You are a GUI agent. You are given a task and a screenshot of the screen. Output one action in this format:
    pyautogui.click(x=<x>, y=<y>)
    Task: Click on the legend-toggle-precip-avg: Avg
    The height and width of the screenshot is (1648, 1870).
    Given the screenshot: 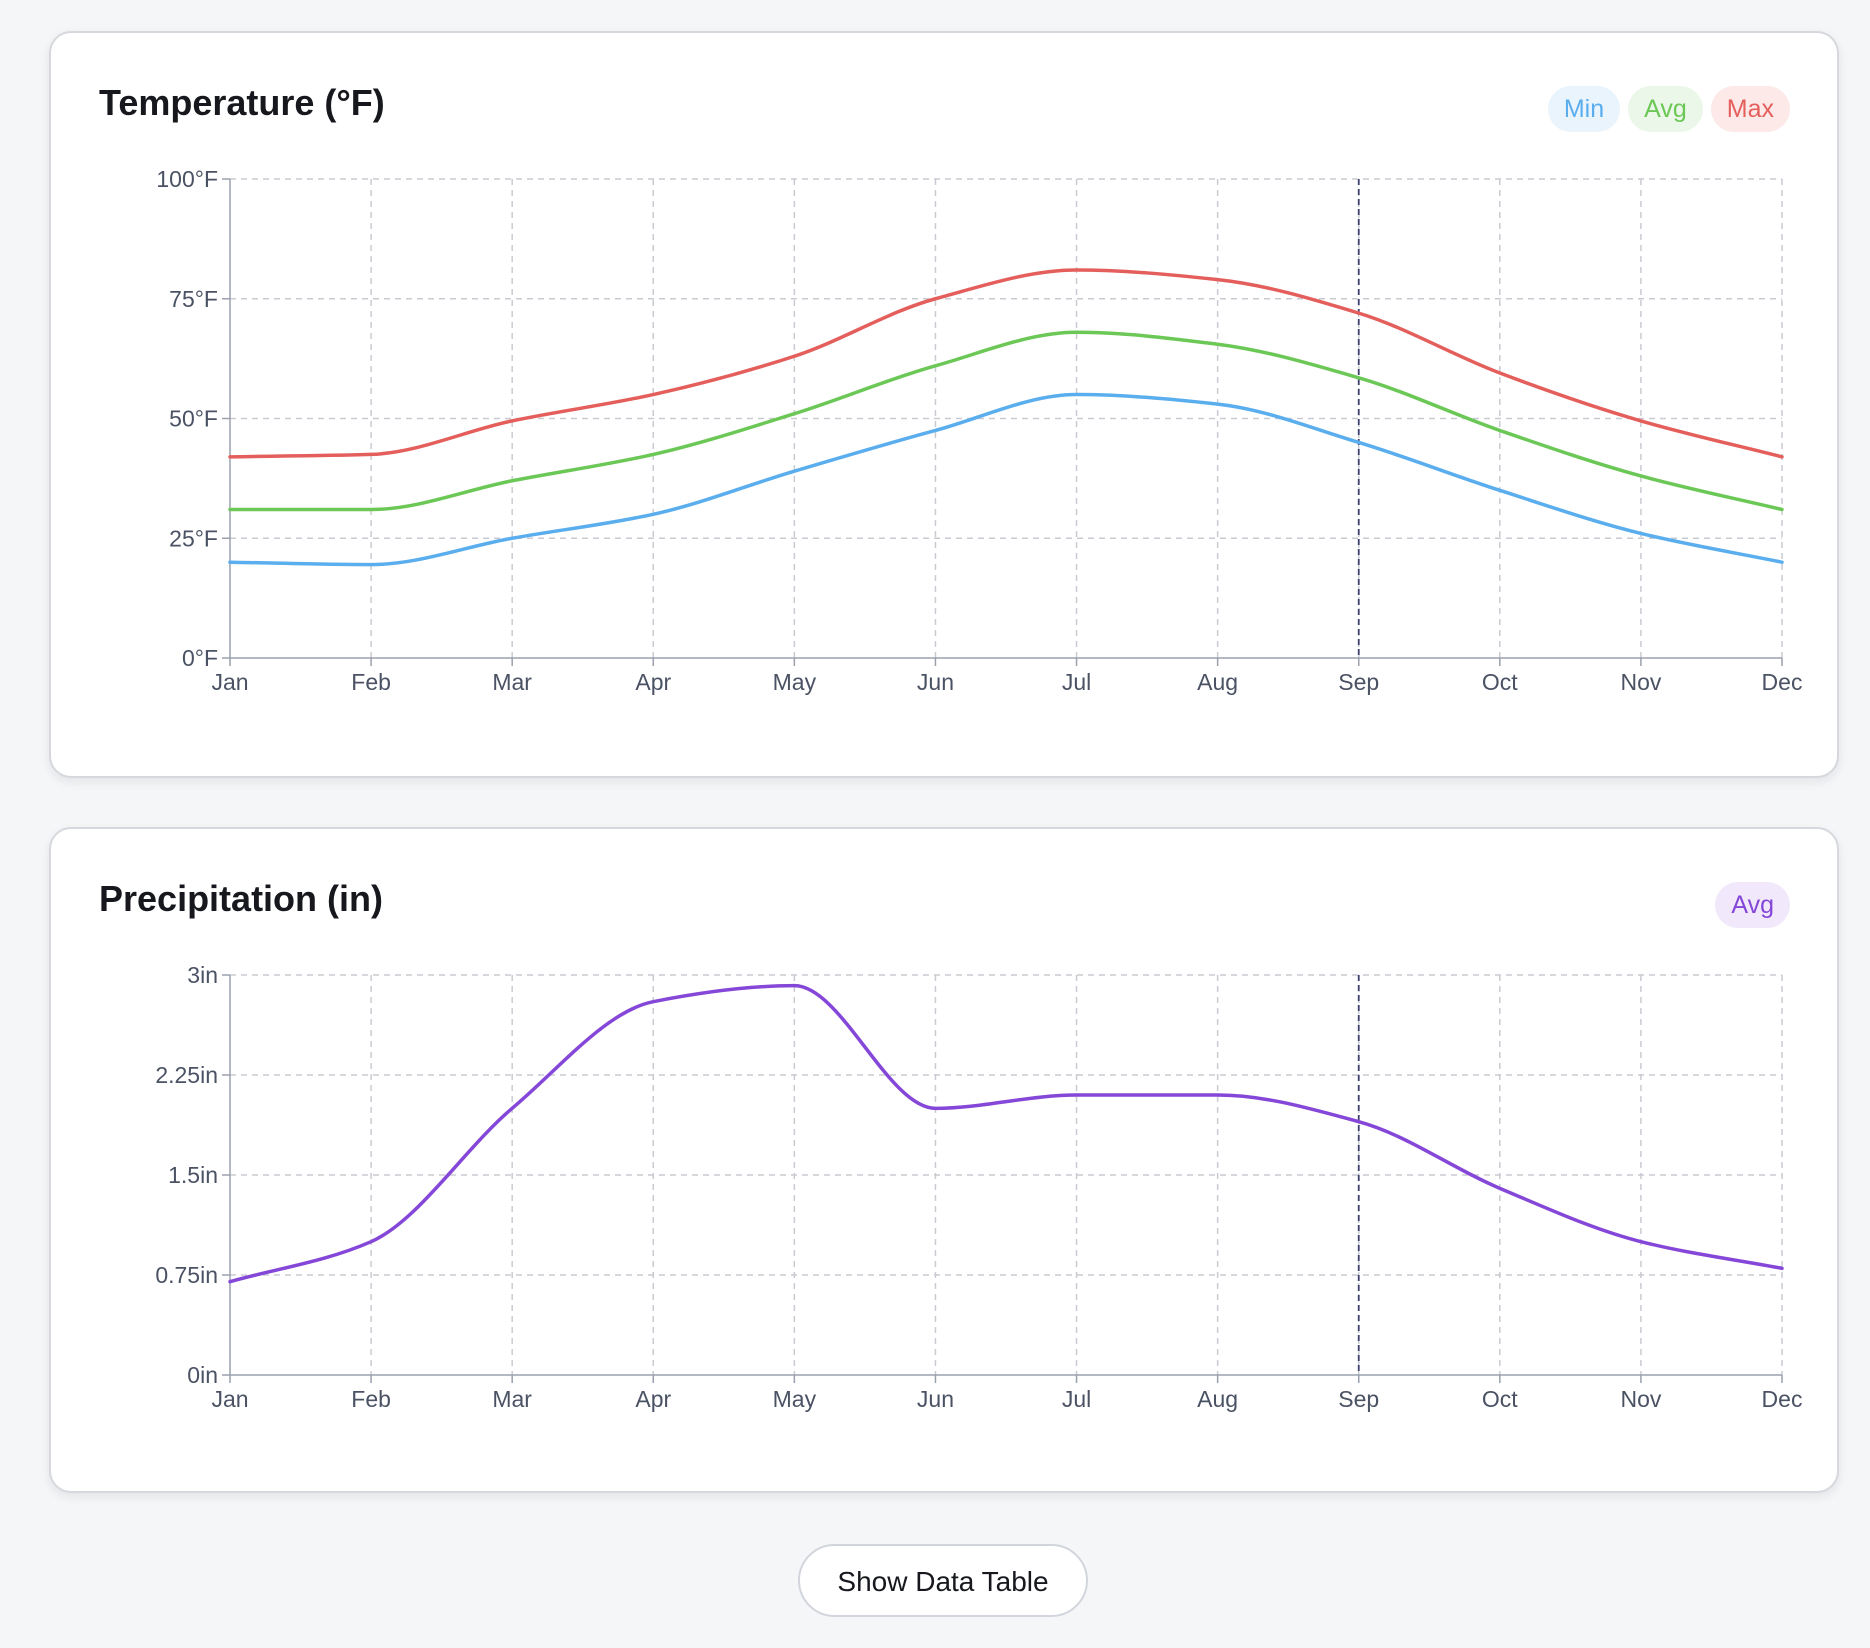 What is the action you would take?
    pyautogui.click(x=1752, y=905)
    